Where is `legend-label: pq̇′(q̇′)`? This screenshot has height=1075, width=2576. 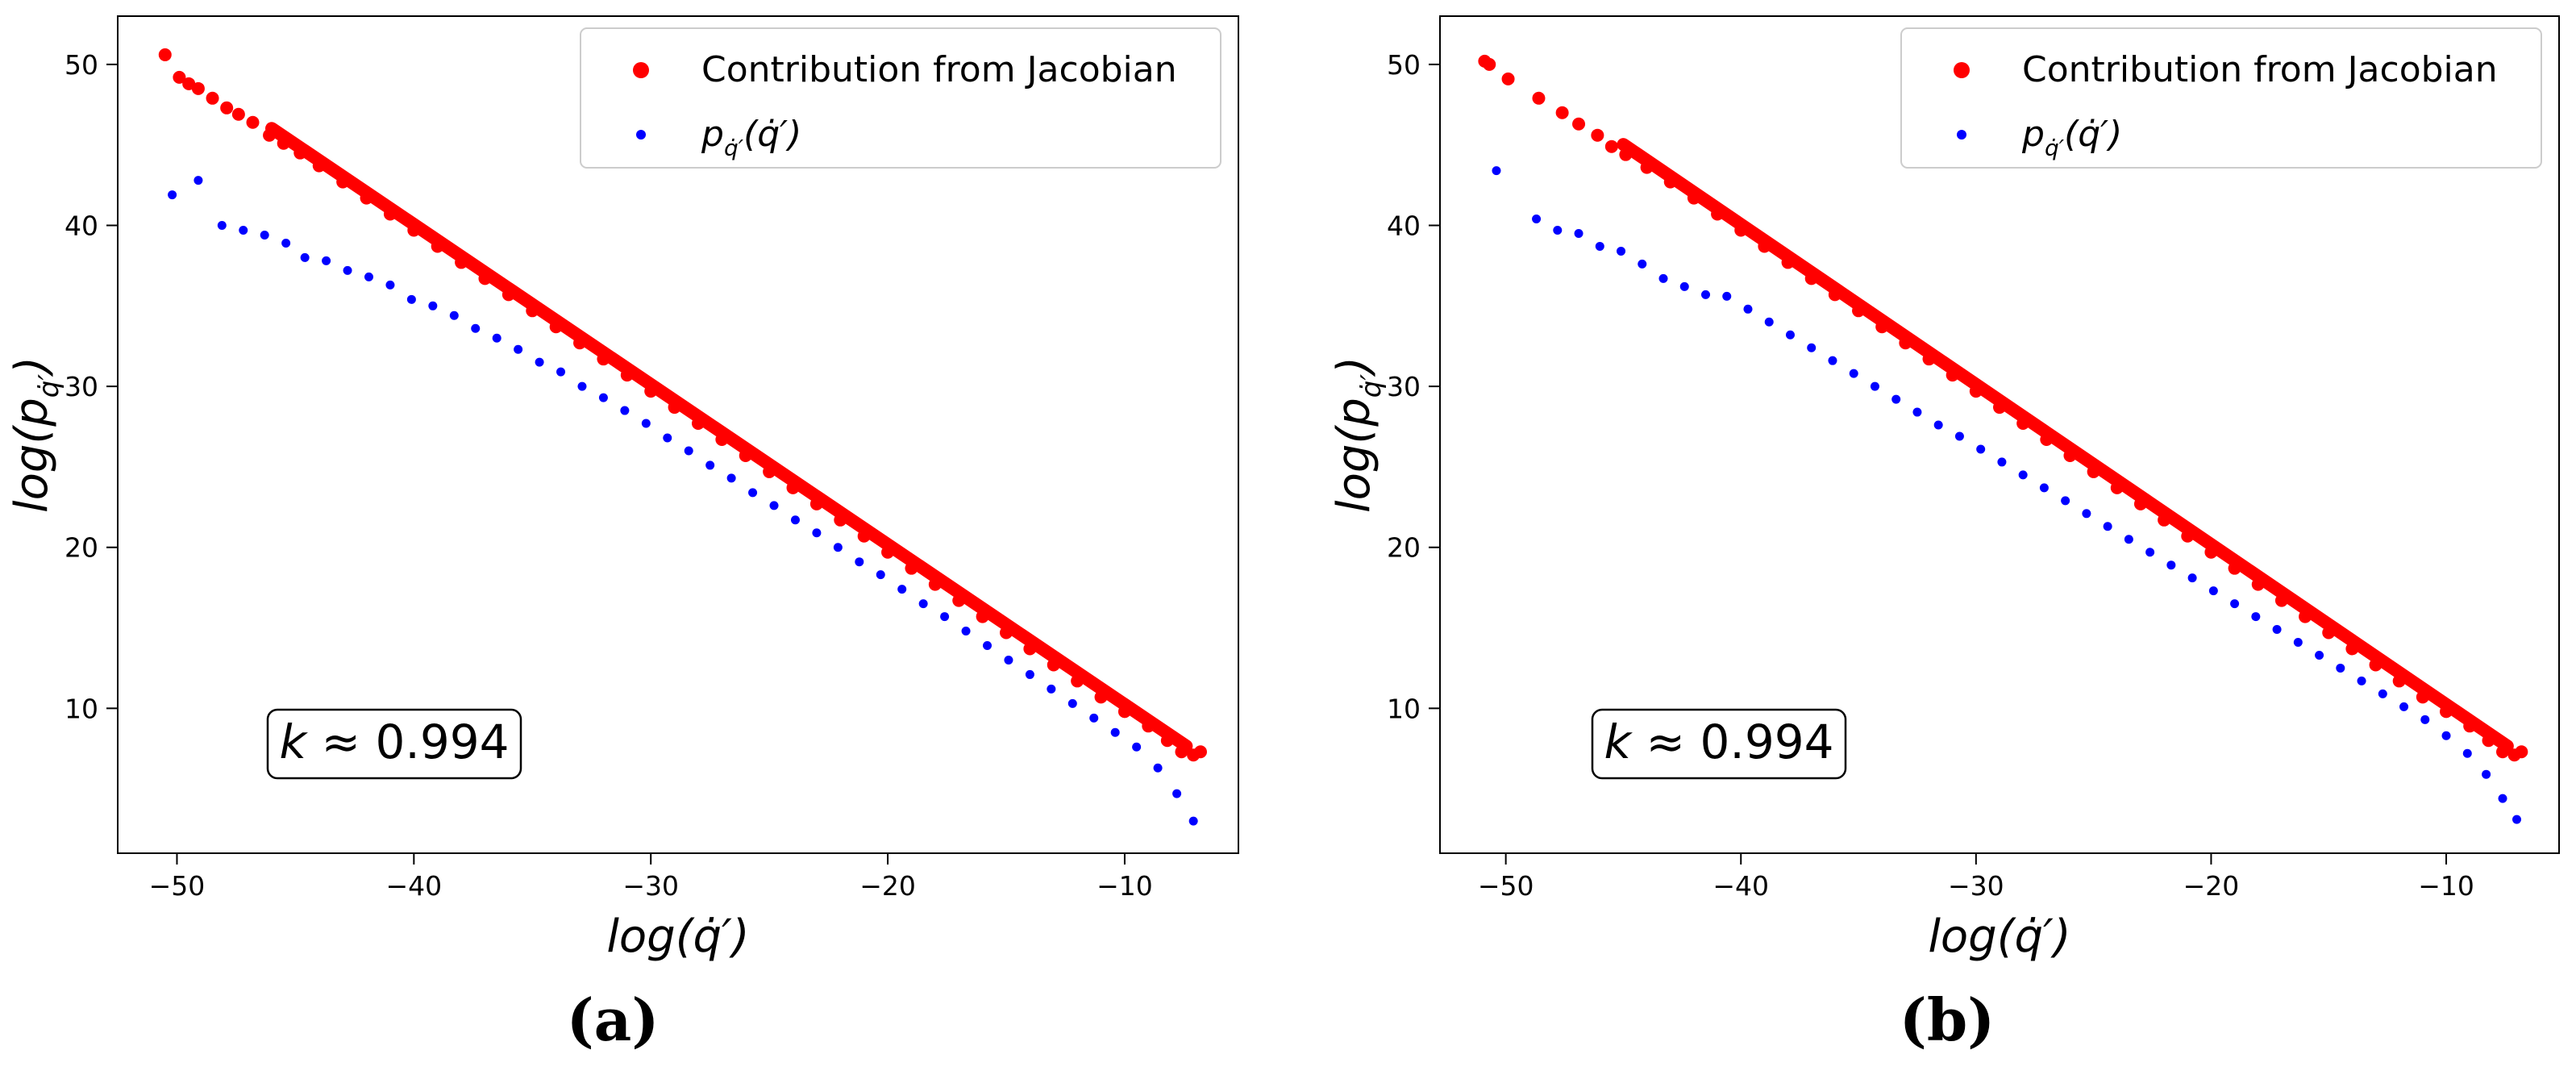
legend-label: pq̇′(q̇′) is located at coordinates (2072, 137).